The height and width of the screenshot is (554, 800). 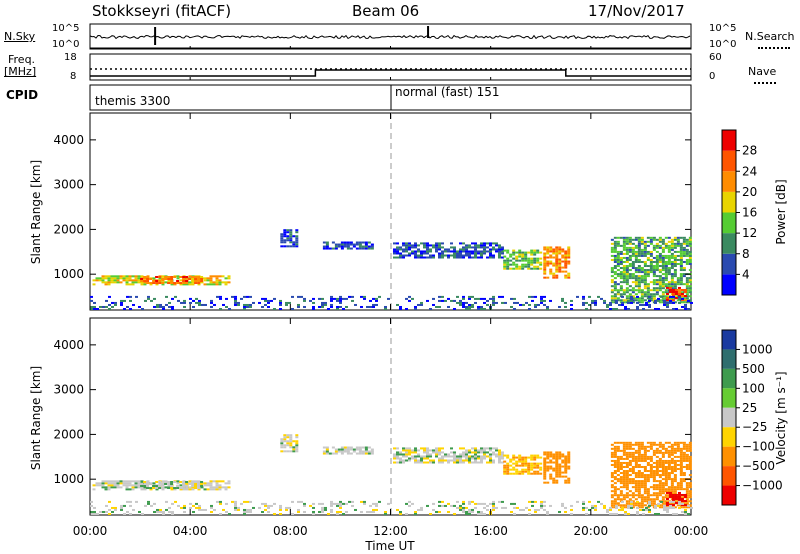 What do you see at coordinates (781, 417) in the screenshot?
I see `velocity-scale-label: Velocity [m s⁻¹]` at bounding box center [781, 417].